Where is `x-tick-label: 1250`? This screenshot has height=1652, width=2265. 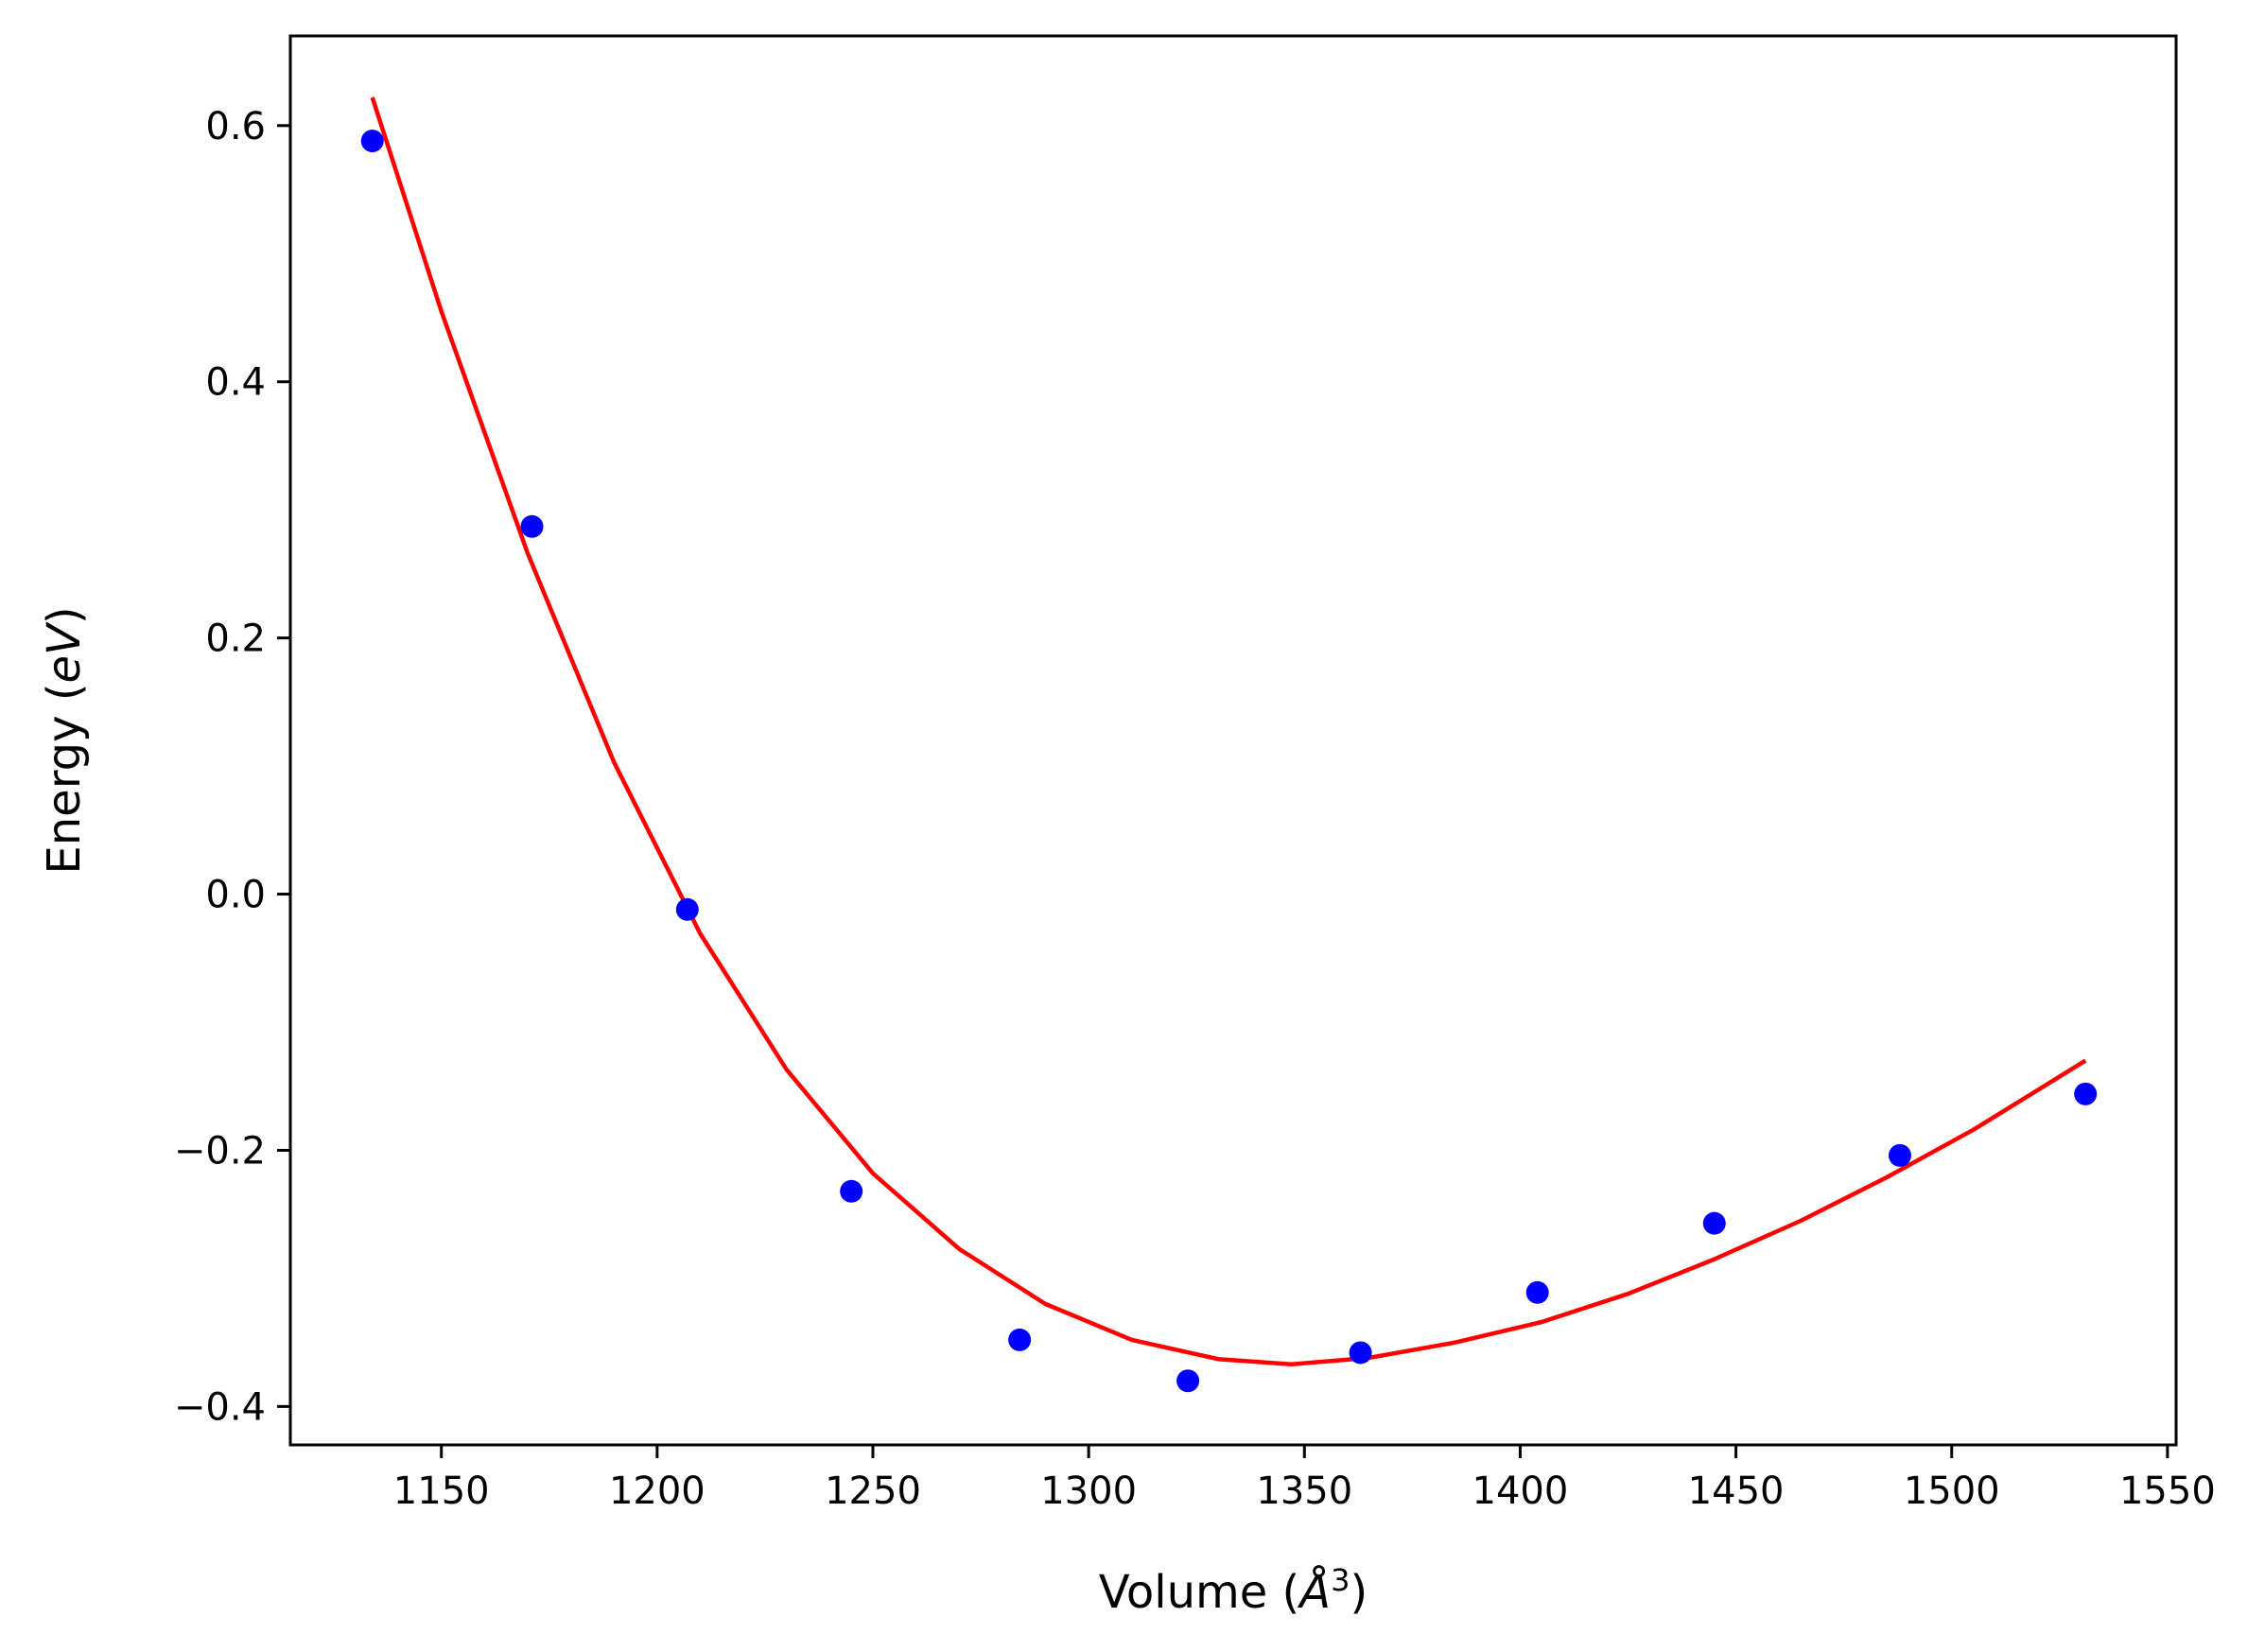
x-tick-label: 1250 is located at coordinates (873, 1491).